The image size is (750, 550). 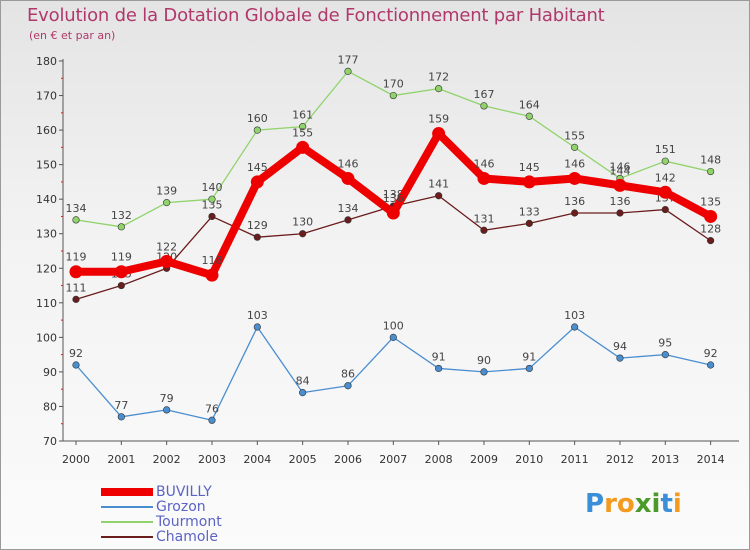 What do you see at coordinates (625, 504) in the screenshot?
I see `logo-letter: o` at bounding box center [625, 504].